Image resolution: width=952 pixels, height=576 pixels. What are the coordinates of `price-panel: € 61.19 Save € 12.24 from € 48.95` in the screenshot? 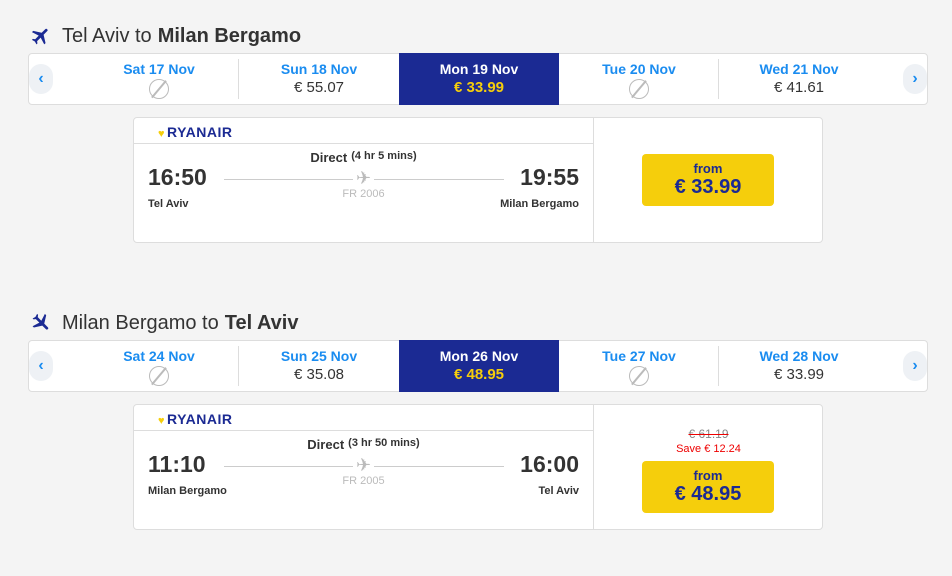 It's located at (707, 467).